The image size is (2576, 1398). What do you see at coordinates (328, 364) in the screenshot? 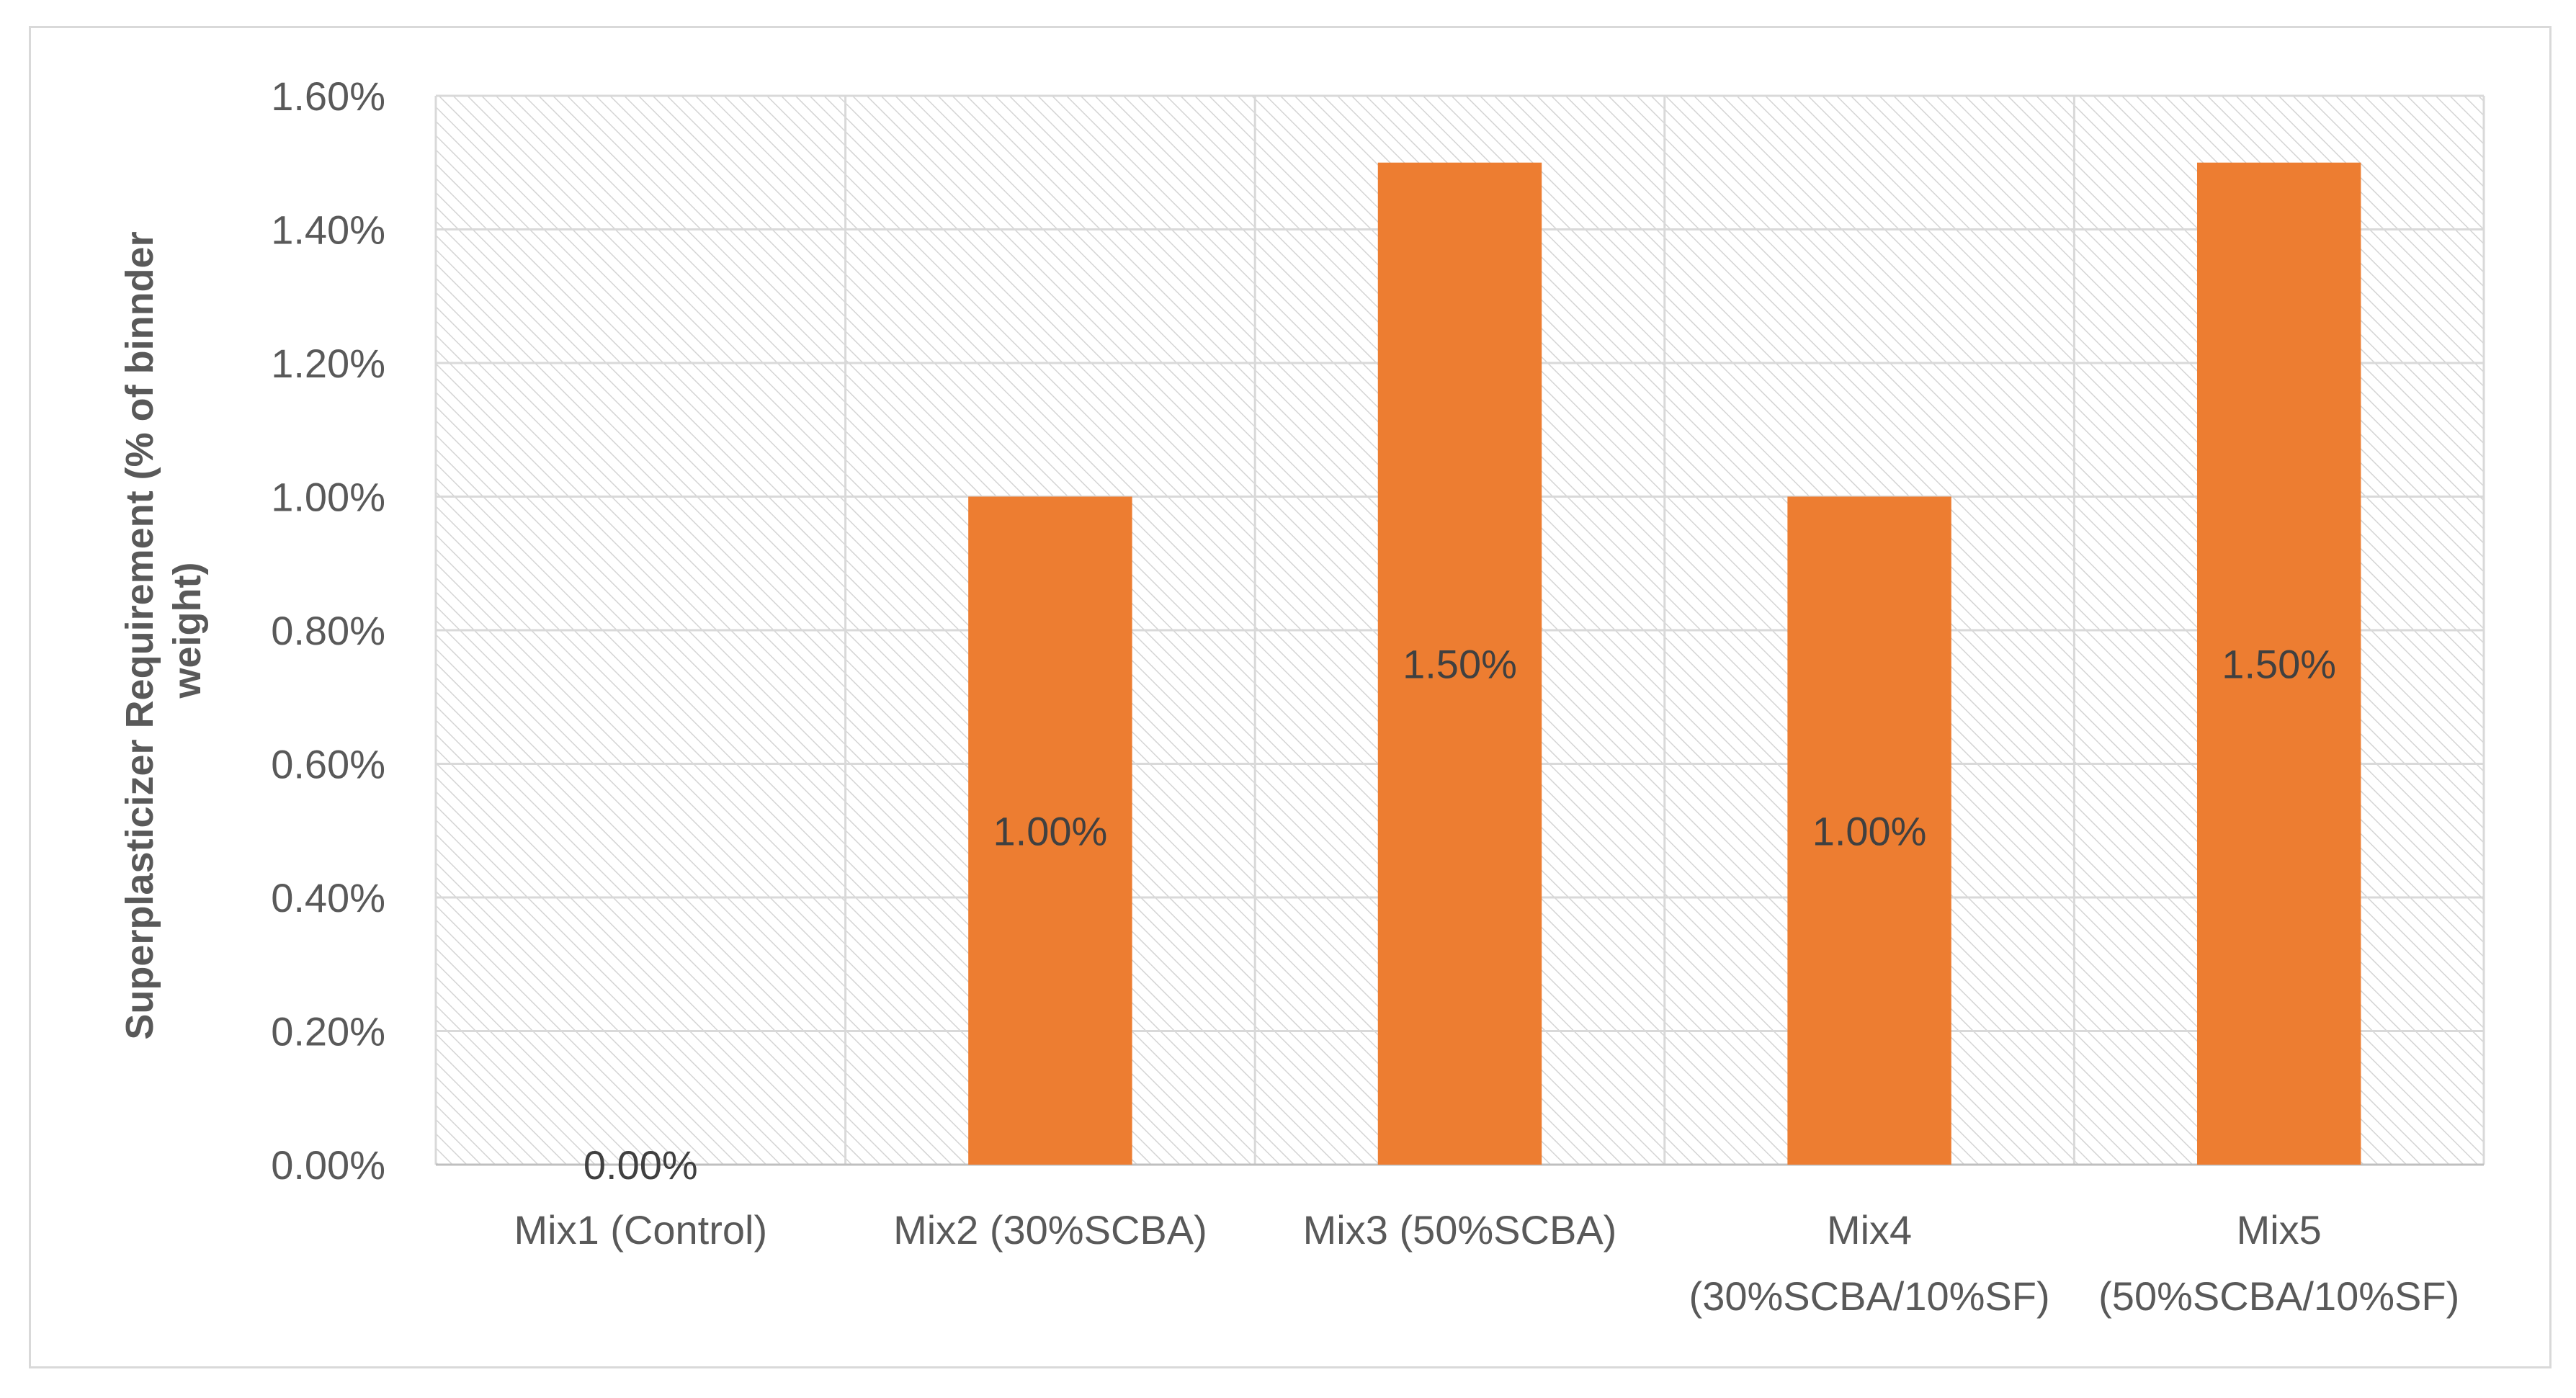
I see `y-tick-label: 1.20%` at bounding box center [328, 364].